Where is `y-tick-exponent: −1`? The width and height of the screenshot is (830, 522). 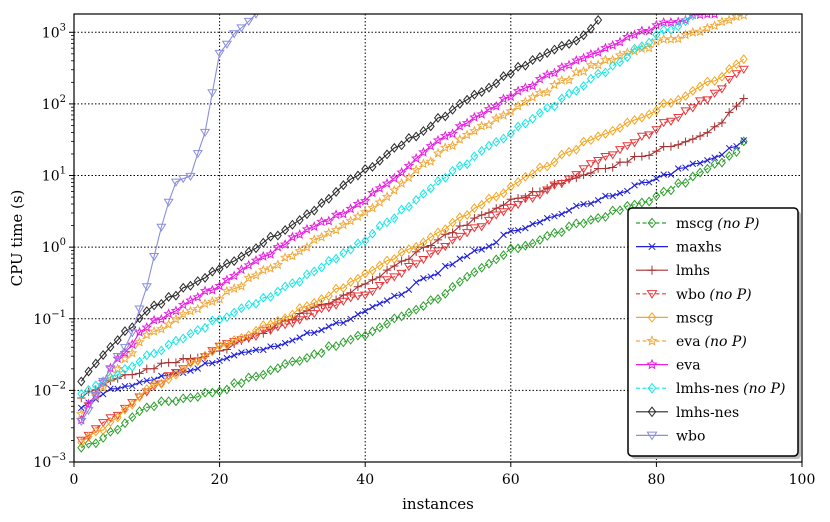 y-tick-exponent: −1 is located at coordinates (58, 314).